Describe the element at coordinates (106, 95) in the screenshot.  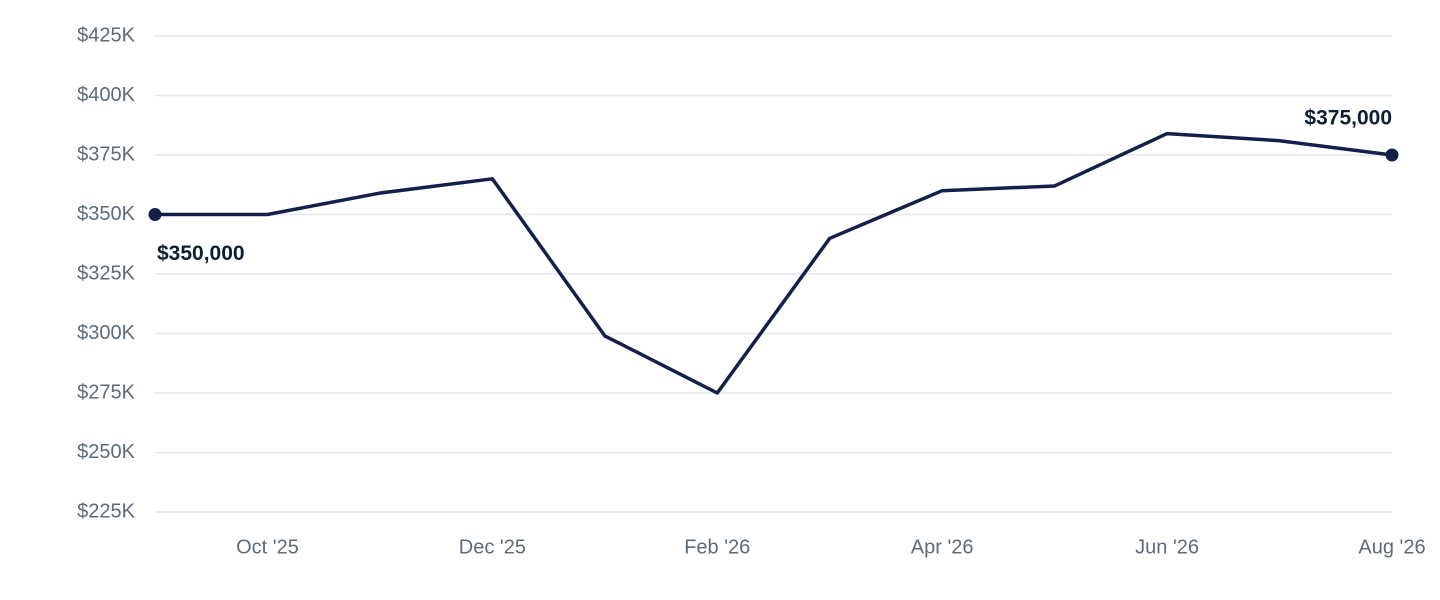
I see `y-tick-label: $400K` at that location.